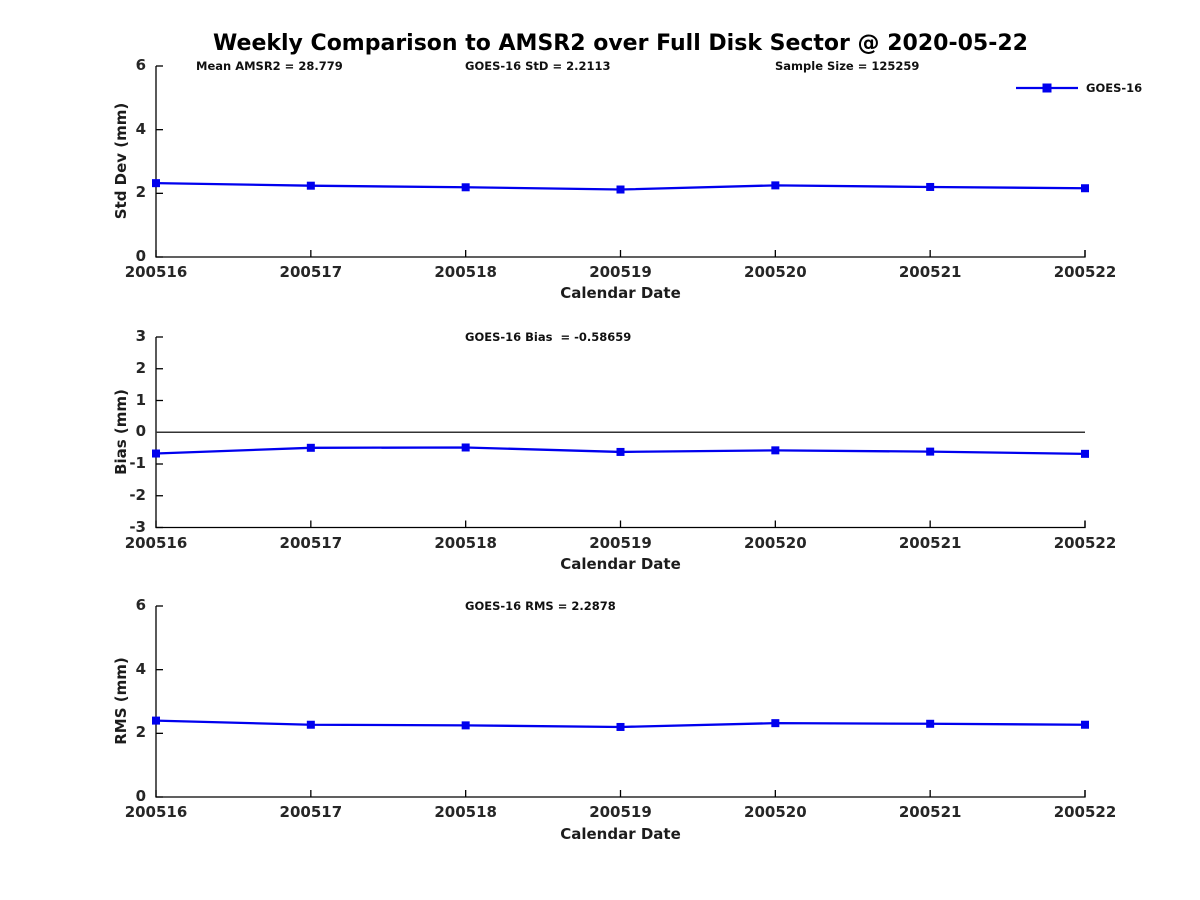  What do you see at coordinates (137, 494) in the screenshot?
I see `y-tick-label: -2` at bounding box center [137, 494].